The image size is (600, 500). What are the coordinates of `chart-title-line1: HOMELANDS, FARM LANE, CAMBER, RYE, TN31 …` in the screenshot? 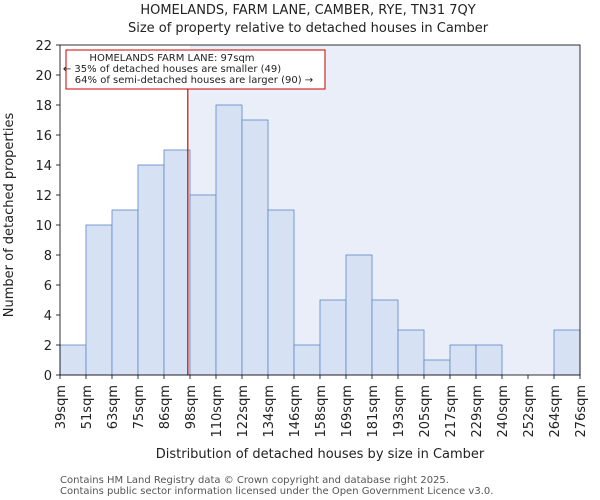 It's located at (307, 10).